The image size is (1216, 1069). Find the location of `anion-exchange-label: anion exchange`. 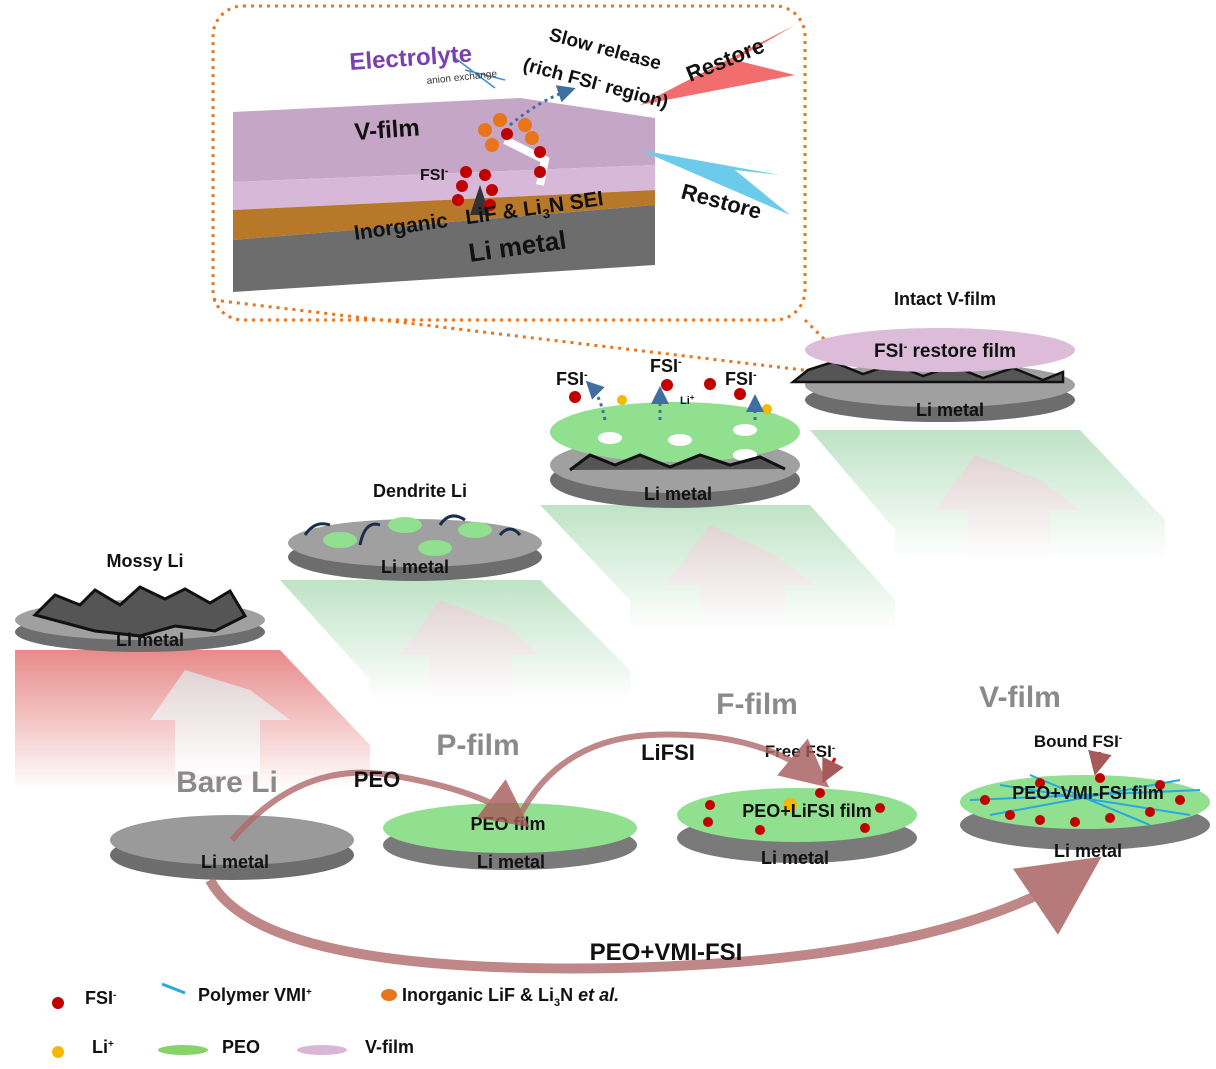

anion-exchange-label: anion exchange is located at coordinates (462, 78).